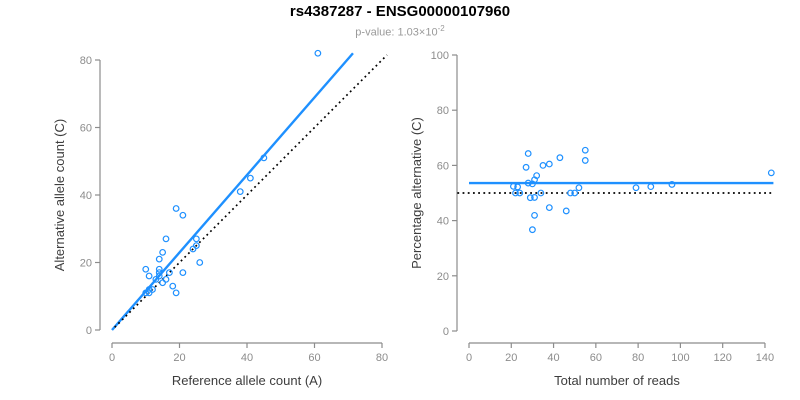 The image size is (800, 400). I want to click on x-tick-label: 100, so click(680, 358).